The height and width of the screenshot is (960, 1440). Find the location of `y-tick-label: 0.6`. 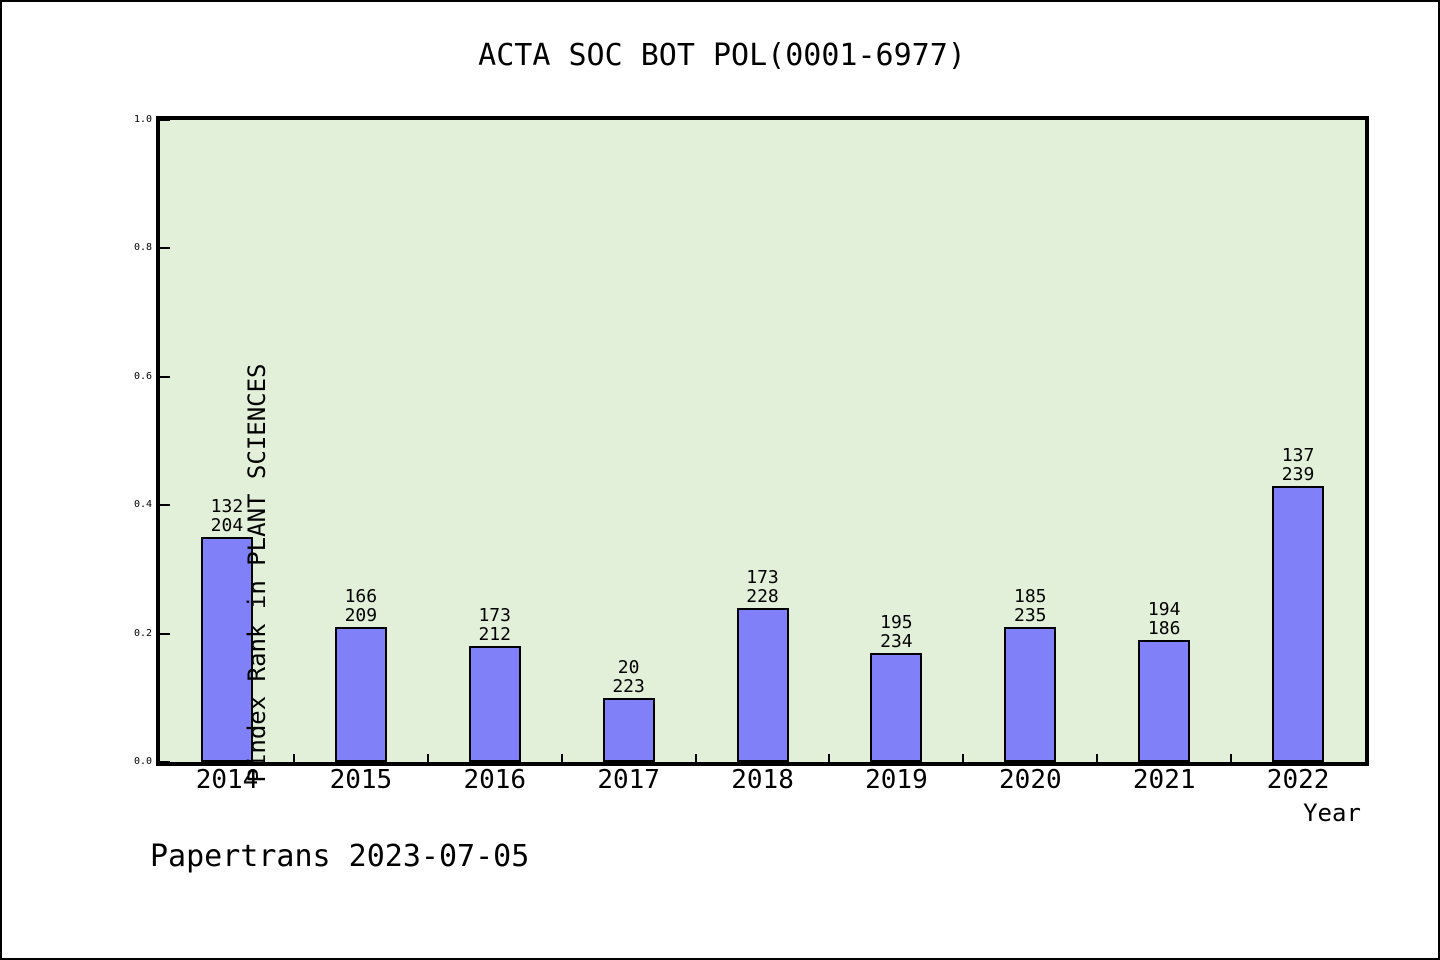

y-tick-label: 0.6 is located at coordinates (142, 376).